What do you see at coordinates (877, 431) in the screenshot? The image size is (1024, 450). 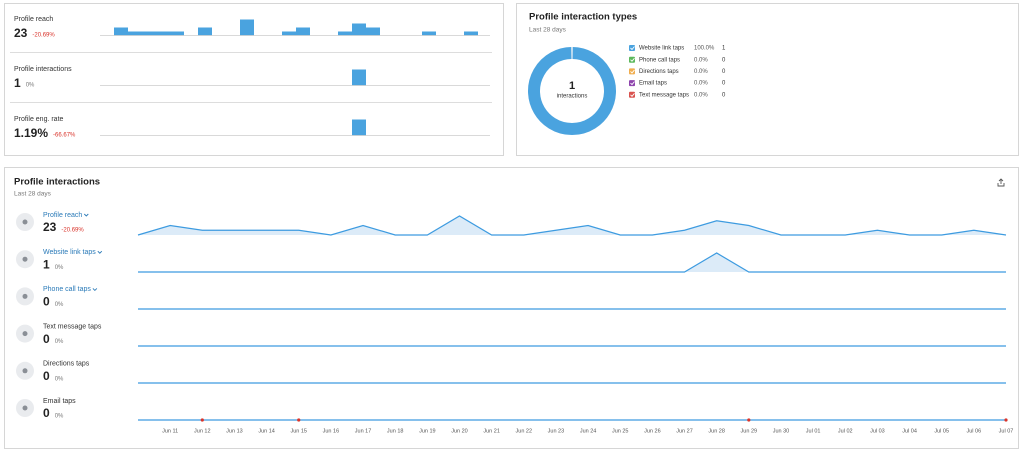 I see `x-tick-label: Jul 03` at bounding box center [877, 431].